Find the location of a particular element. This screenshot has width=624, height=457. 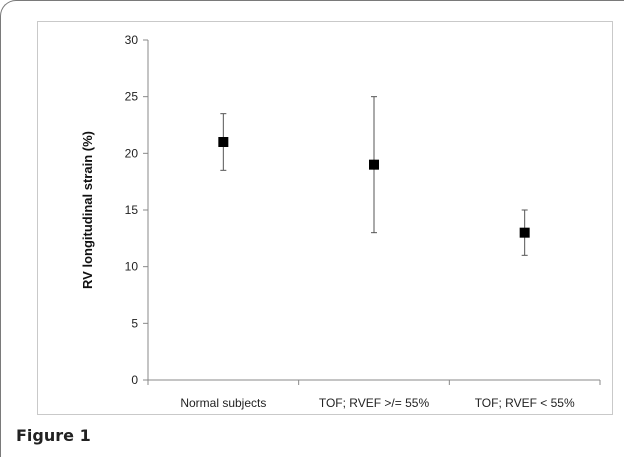

y-tick-label: 5 is located at coordinates (134, 323).